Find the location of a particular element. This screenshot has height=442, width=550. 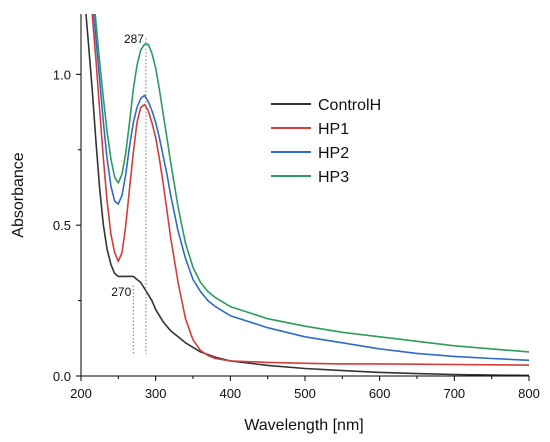

legend-label-controlh: ControlH is located at coordinates (349, 105).